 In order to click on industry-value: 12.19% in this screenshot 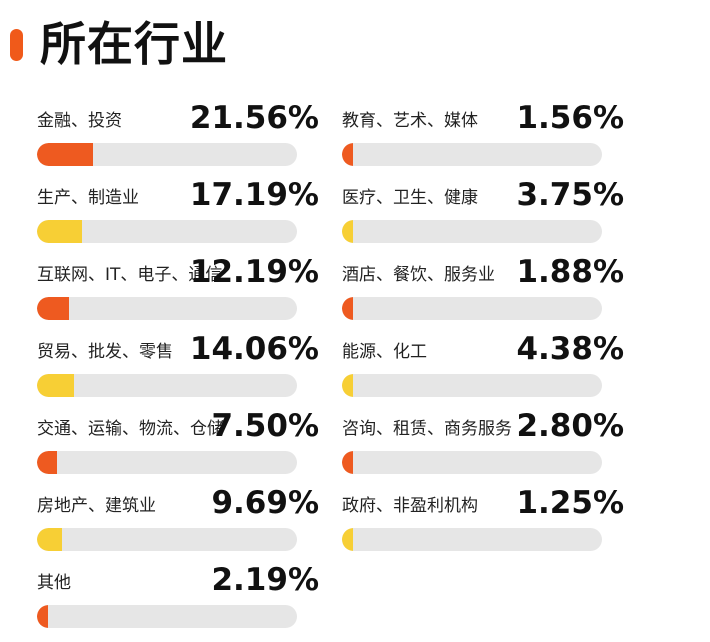, I will do `click(254, 272)`.